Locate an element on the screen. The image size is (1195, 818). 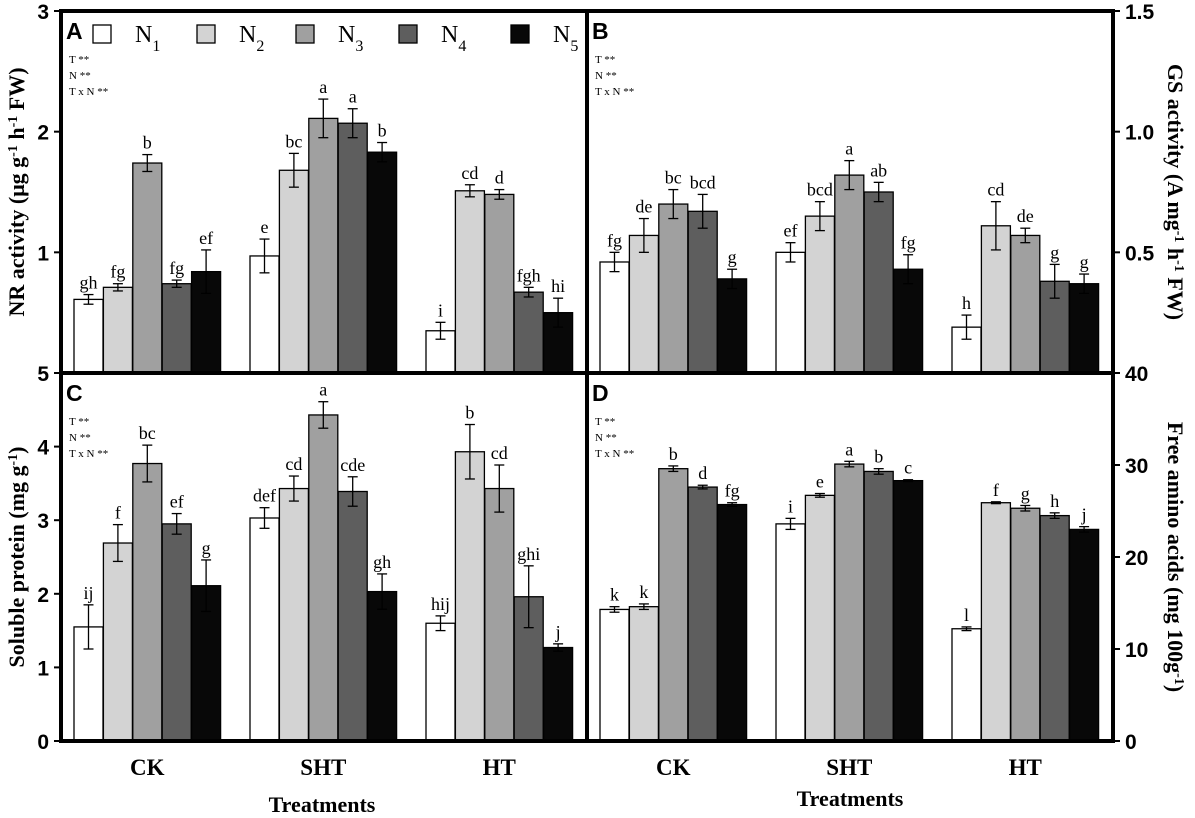
significance-letter: ij is located at coordinates (88, 593).